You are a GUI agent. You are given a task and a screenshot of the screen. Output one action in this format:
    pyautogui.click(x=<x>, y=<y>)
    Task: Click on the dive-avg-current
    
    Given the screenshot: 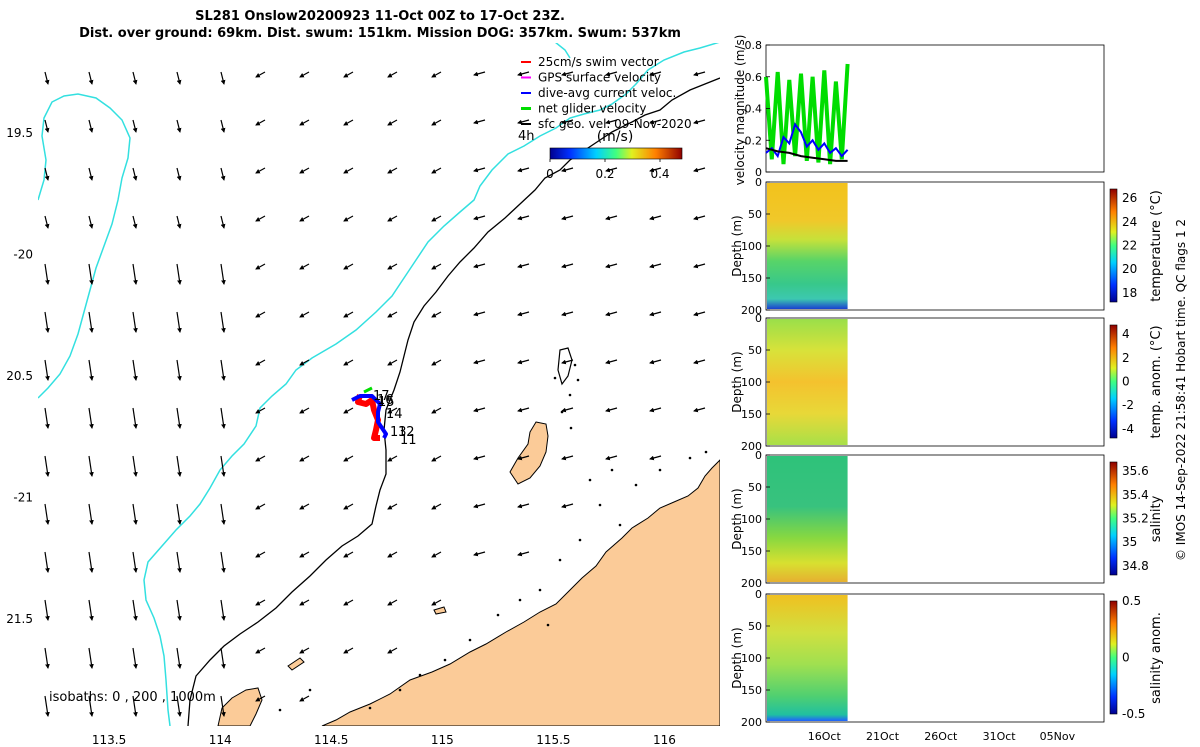 What is the action you would take?
    pyautogui.click(x=369, y=416)
    